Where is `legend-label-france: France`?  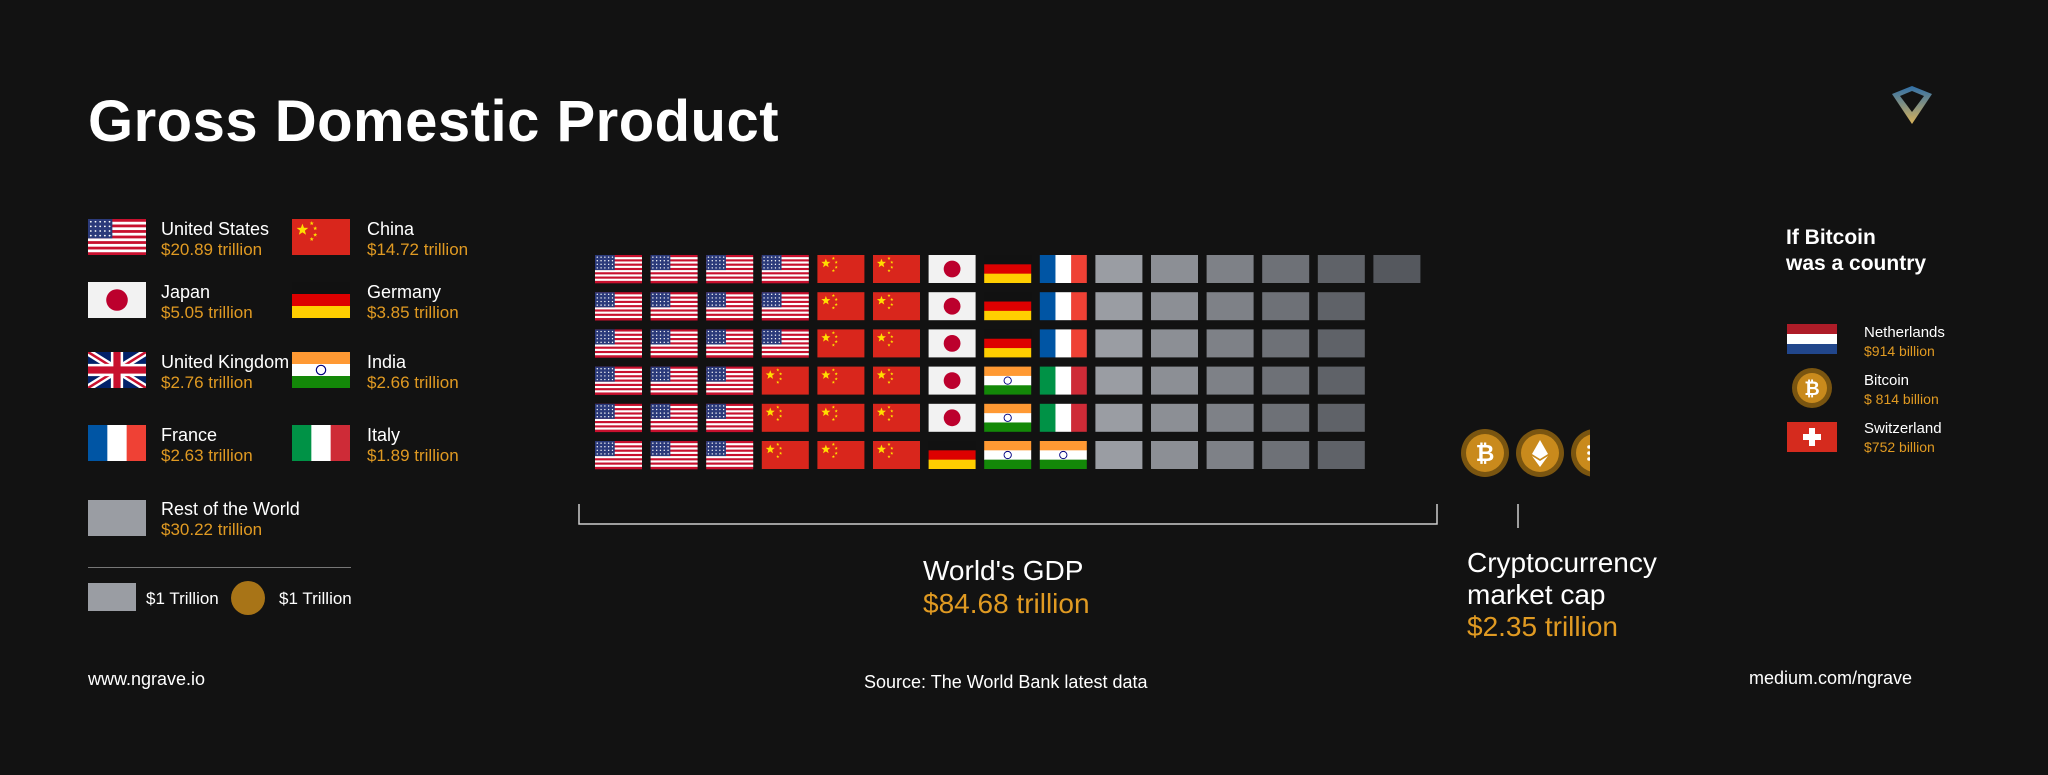
legend-label-france: France is located at coordinates (189, 435).